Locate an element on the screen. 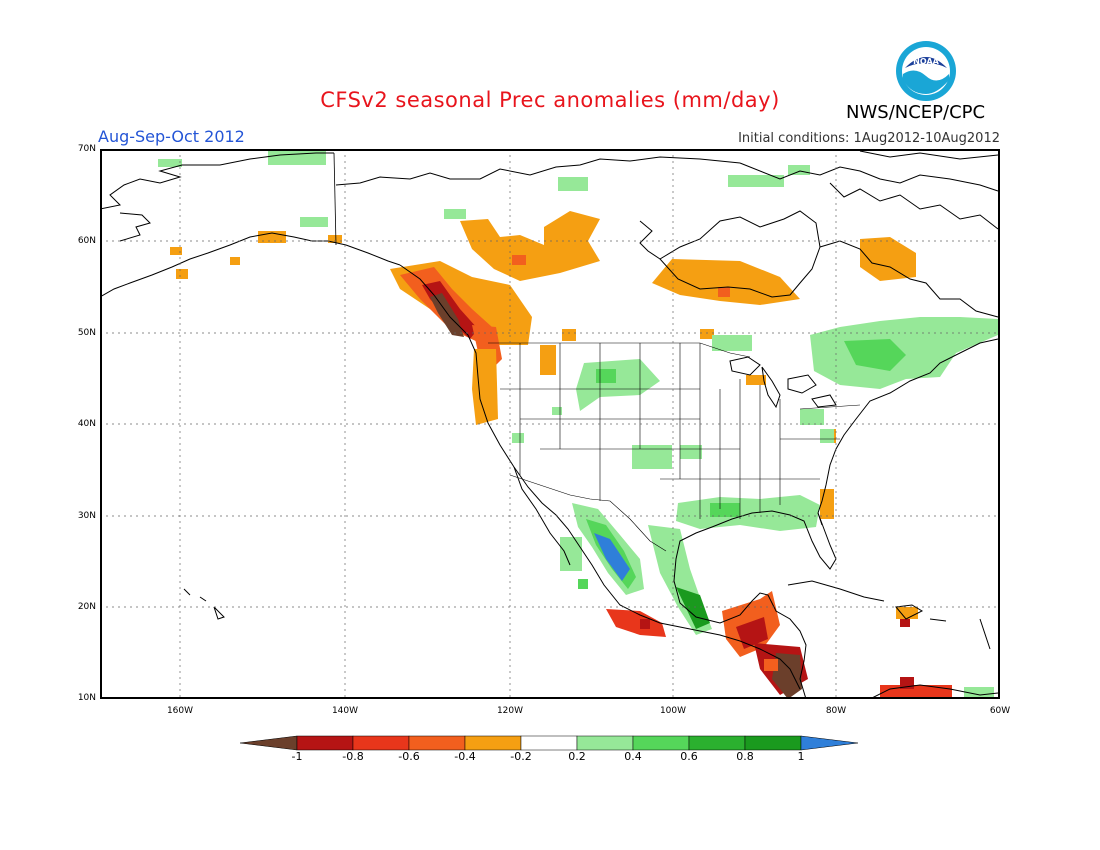 This screenshot has width=1100, height=850. lon-label-80w: 80W is located at coordinates (836, 711).